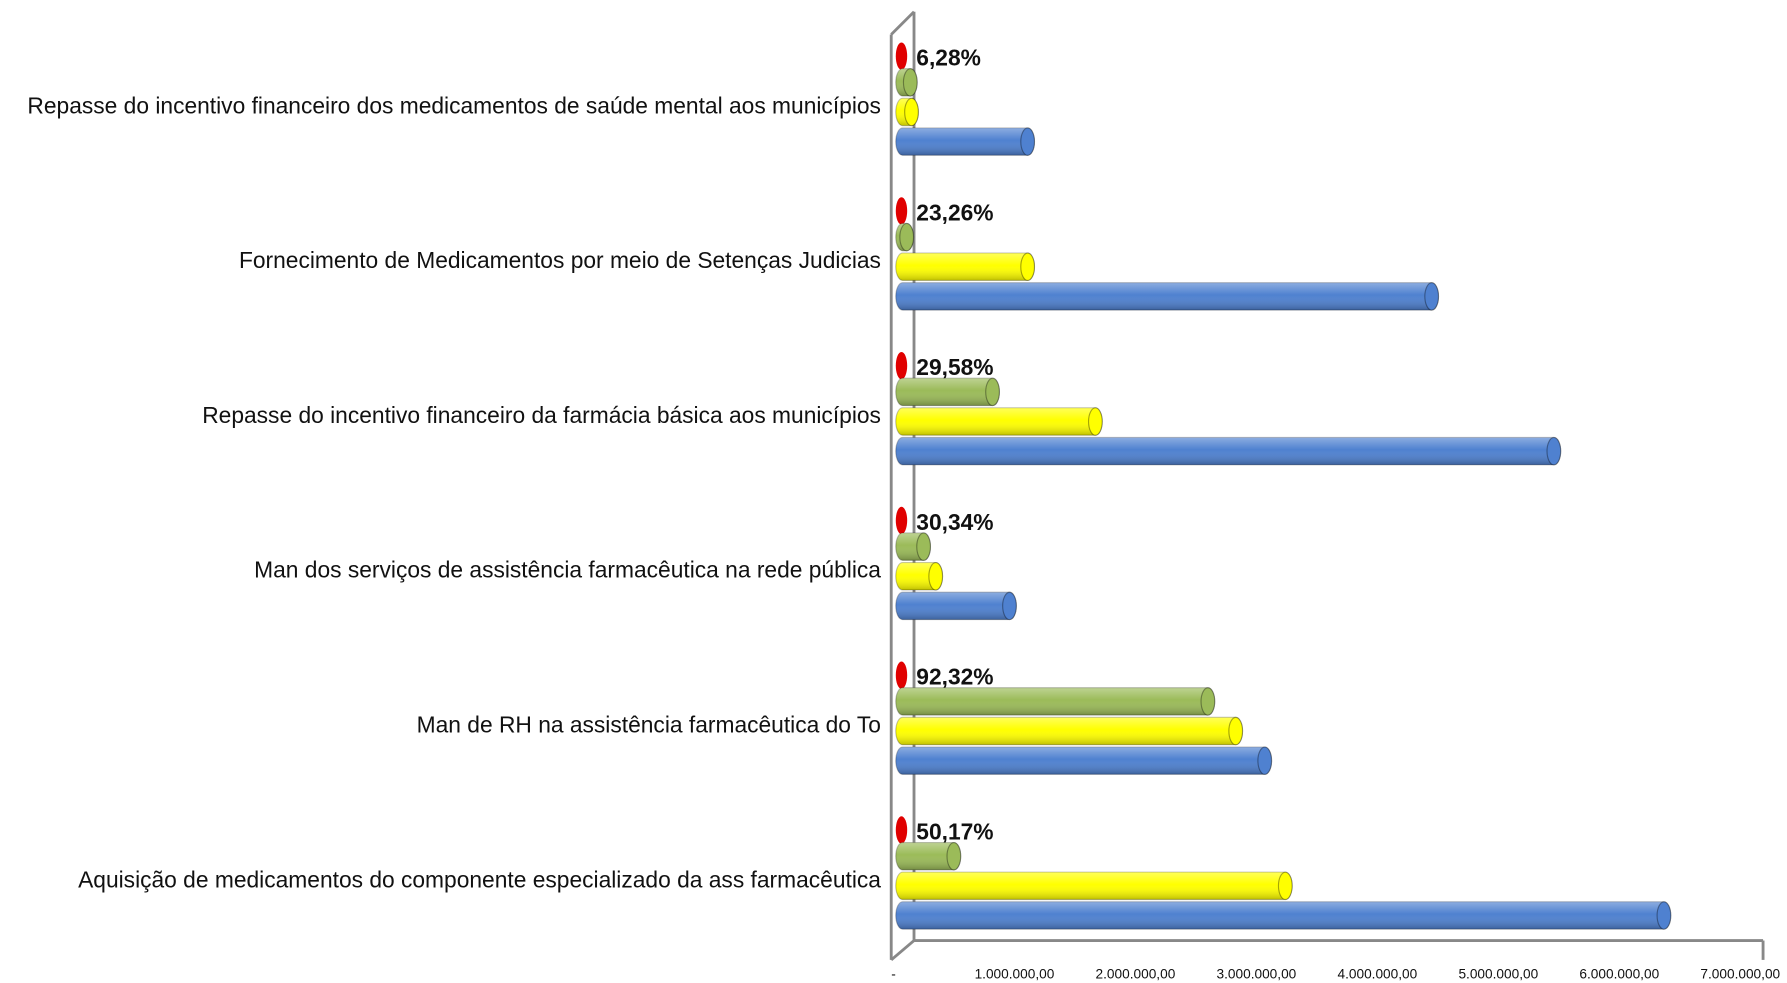 This screenshot has height=983, width=1787. What do you see at coordinates (954, 212) in the screenshot?
I see `data-label: 23,26%` at bounding box center [954, 212].